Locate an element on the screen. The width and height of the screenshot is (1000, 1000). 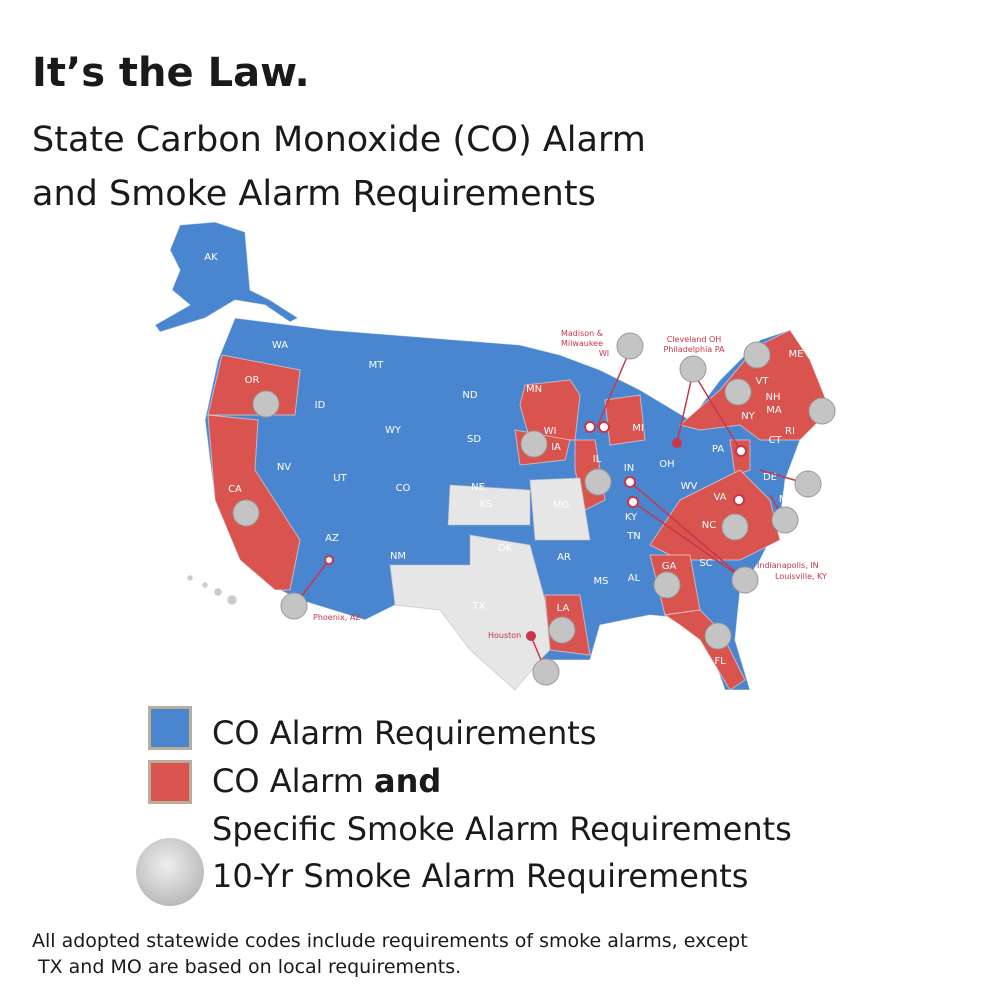
state-label-hi: HI is located at coordinates (231, 580).